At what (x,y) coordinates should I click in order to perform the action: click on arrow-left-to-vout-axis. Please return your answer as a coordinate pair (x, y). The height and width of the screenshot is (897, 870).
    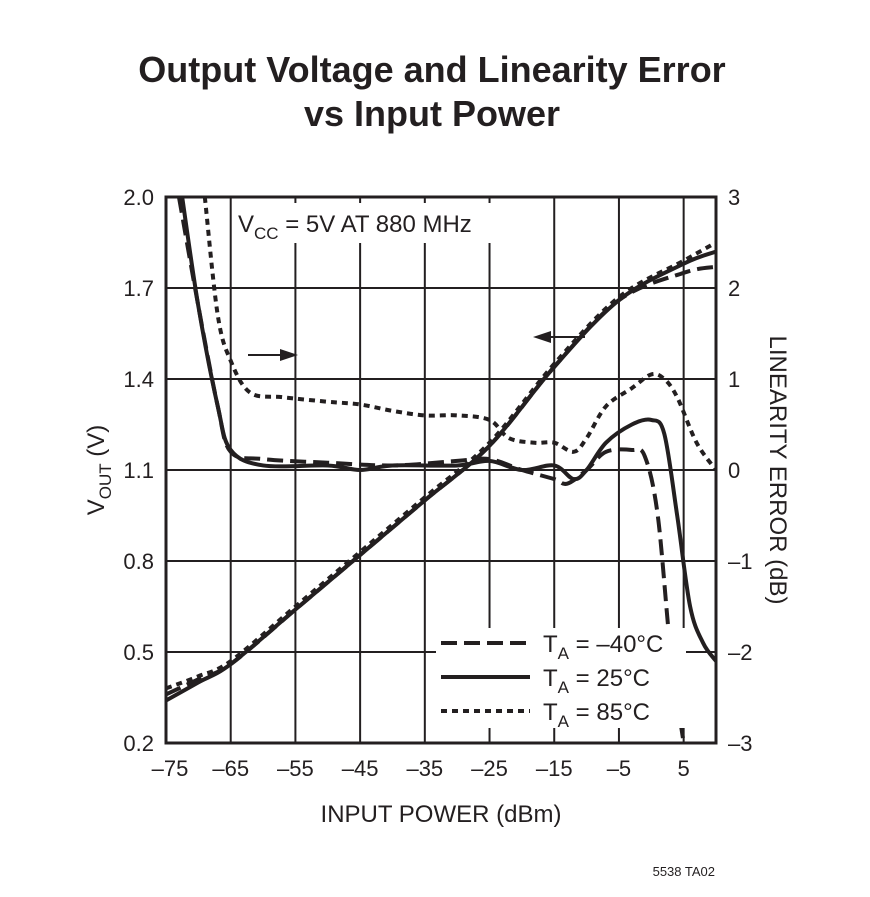
    Looking at the image, I should click on (559, 337).